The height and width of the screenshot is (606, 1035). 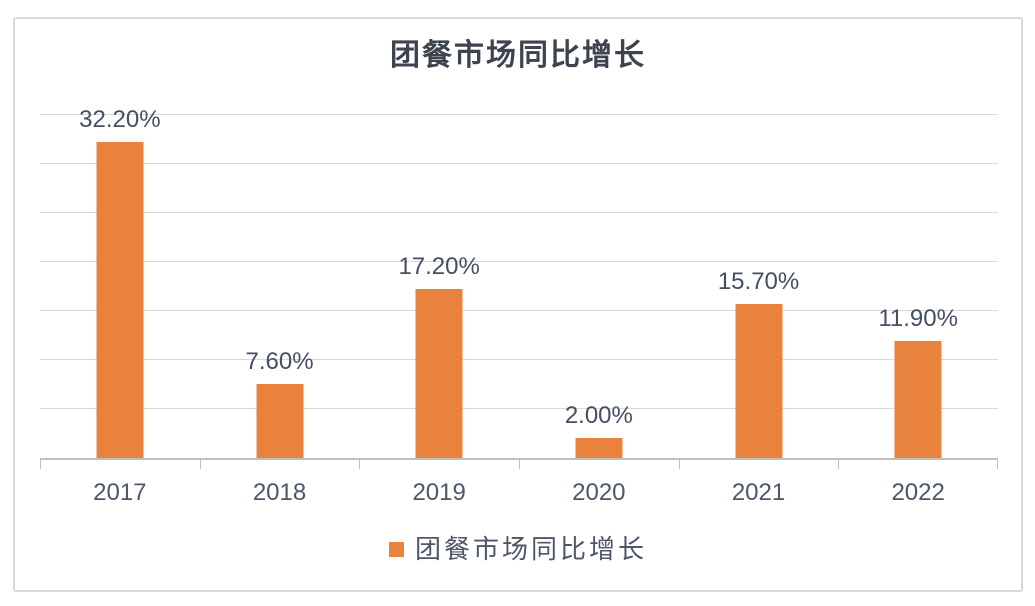 What do you see at coordinates (120, 492) in the screenshot?
I see `x-axis-label: 2017` at bounding box center [120, 492].